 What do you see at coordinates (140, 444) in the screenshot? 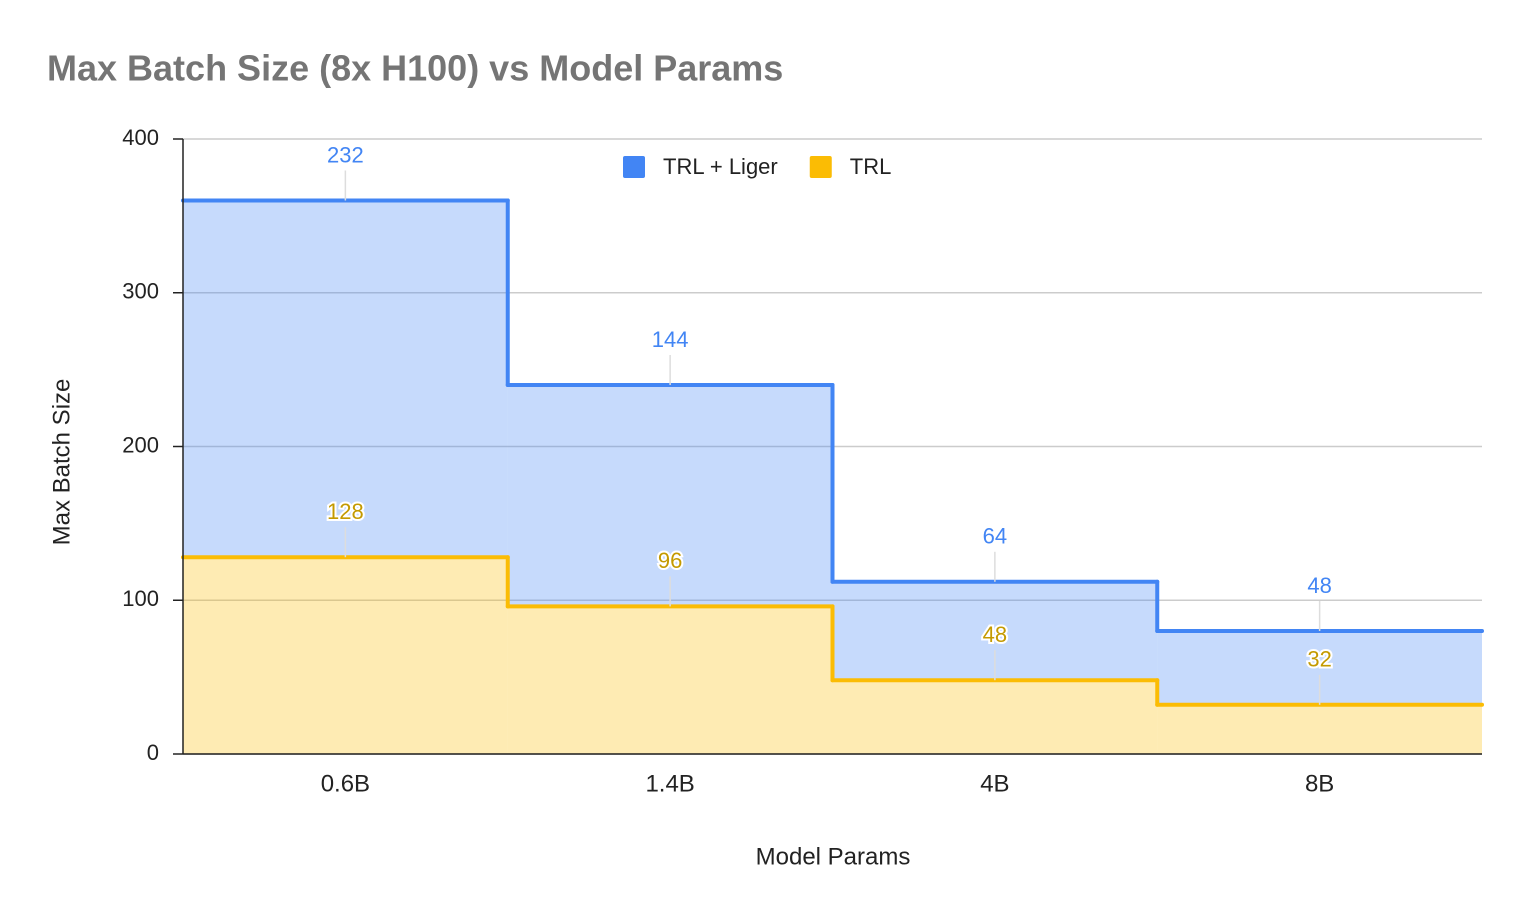
I see `y-tick-label: 200` at bounding box center [140, 444].